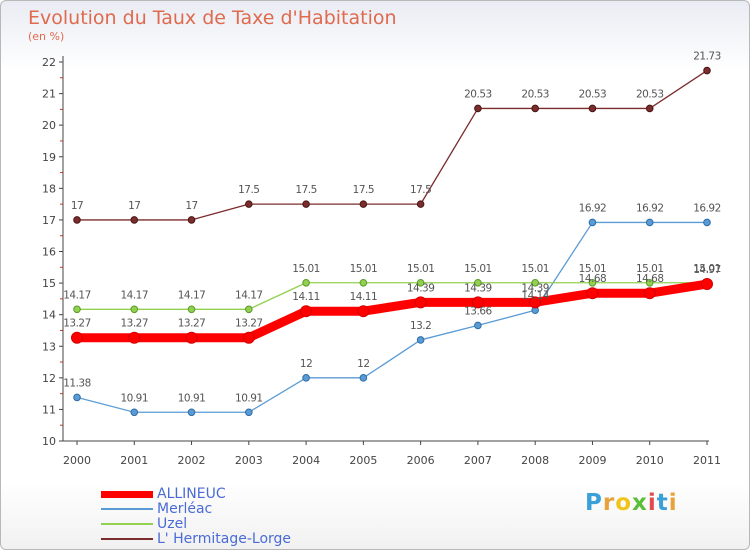 The image size is (750, 550). What do you see at coordinates (191, 494) in the screenshot?
I see `legend-label: ALLINEUC` at bounding box center [191, 494].